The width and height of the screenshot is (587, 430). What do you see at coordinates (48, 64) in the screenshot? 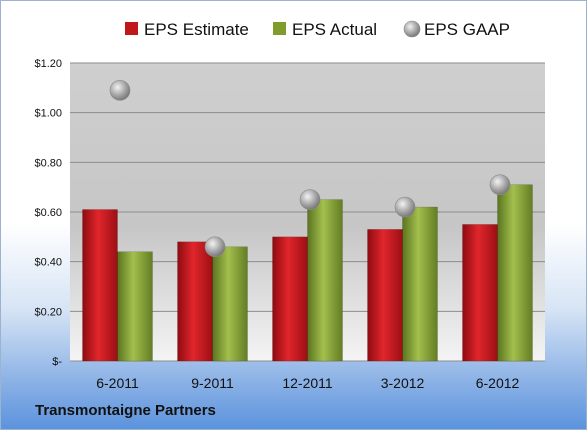
I see `y-tick-label: $1.20` at bounding box center [48, 64].